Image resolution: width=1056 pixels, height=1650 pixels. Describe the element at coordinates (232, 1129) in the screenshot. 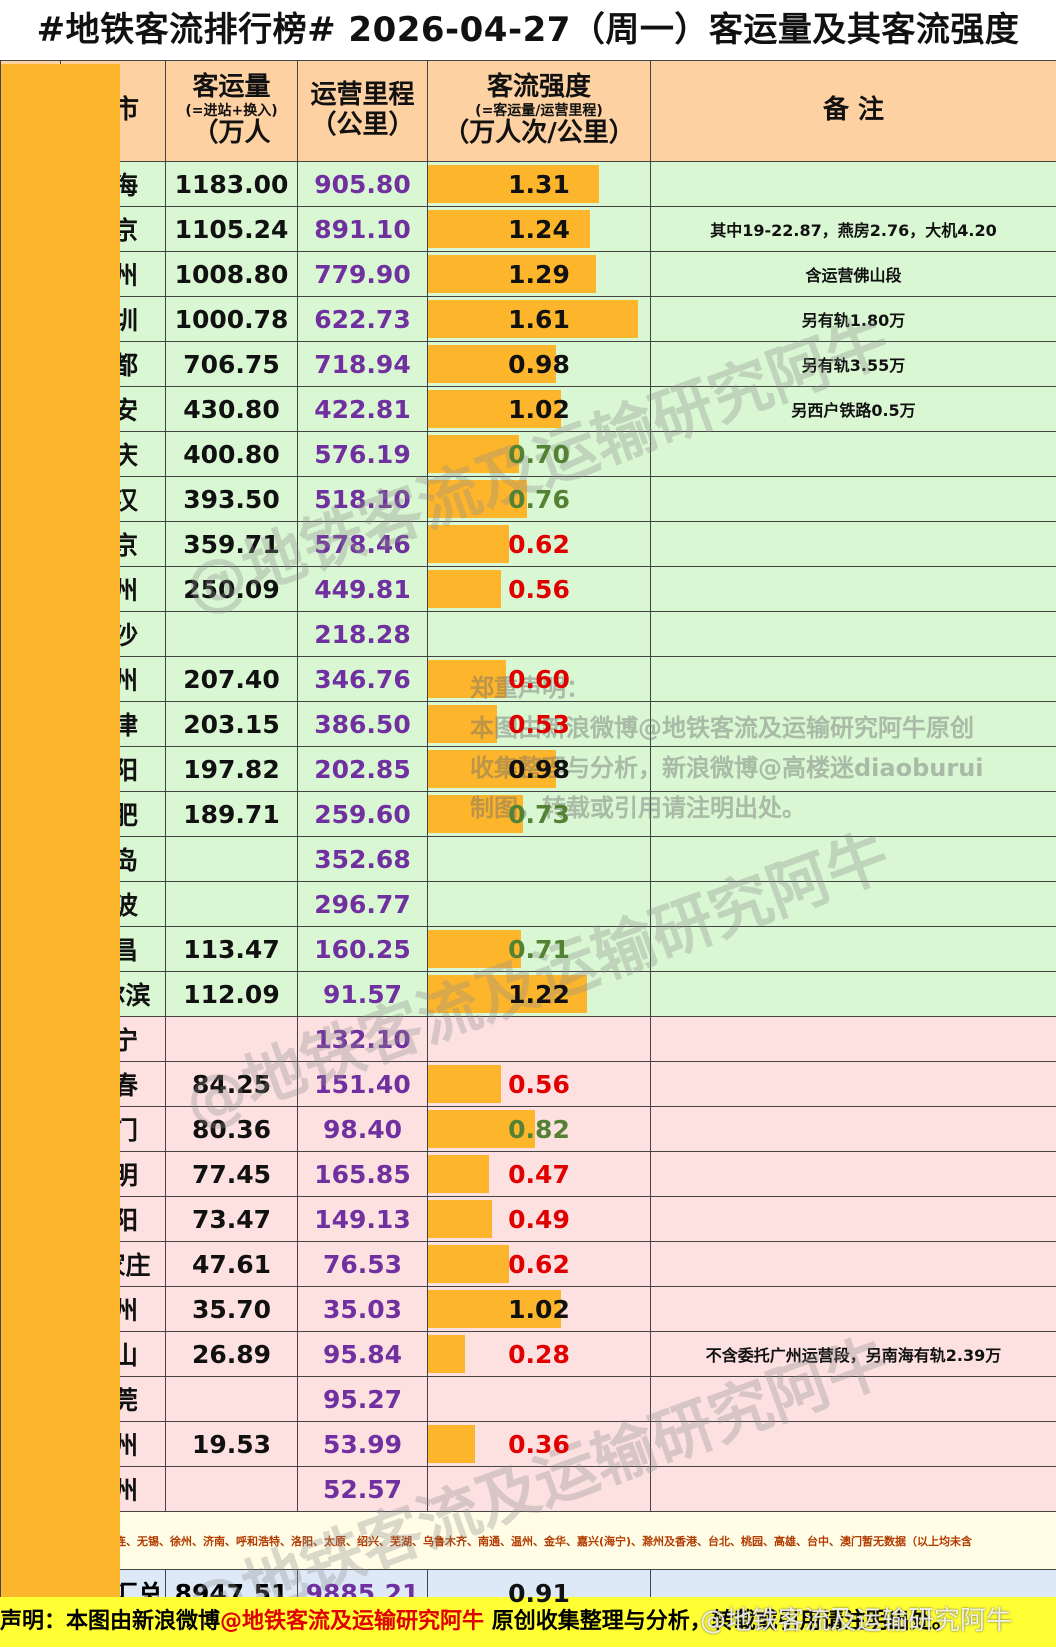

I see `volume-cell: 80.36` at that location.